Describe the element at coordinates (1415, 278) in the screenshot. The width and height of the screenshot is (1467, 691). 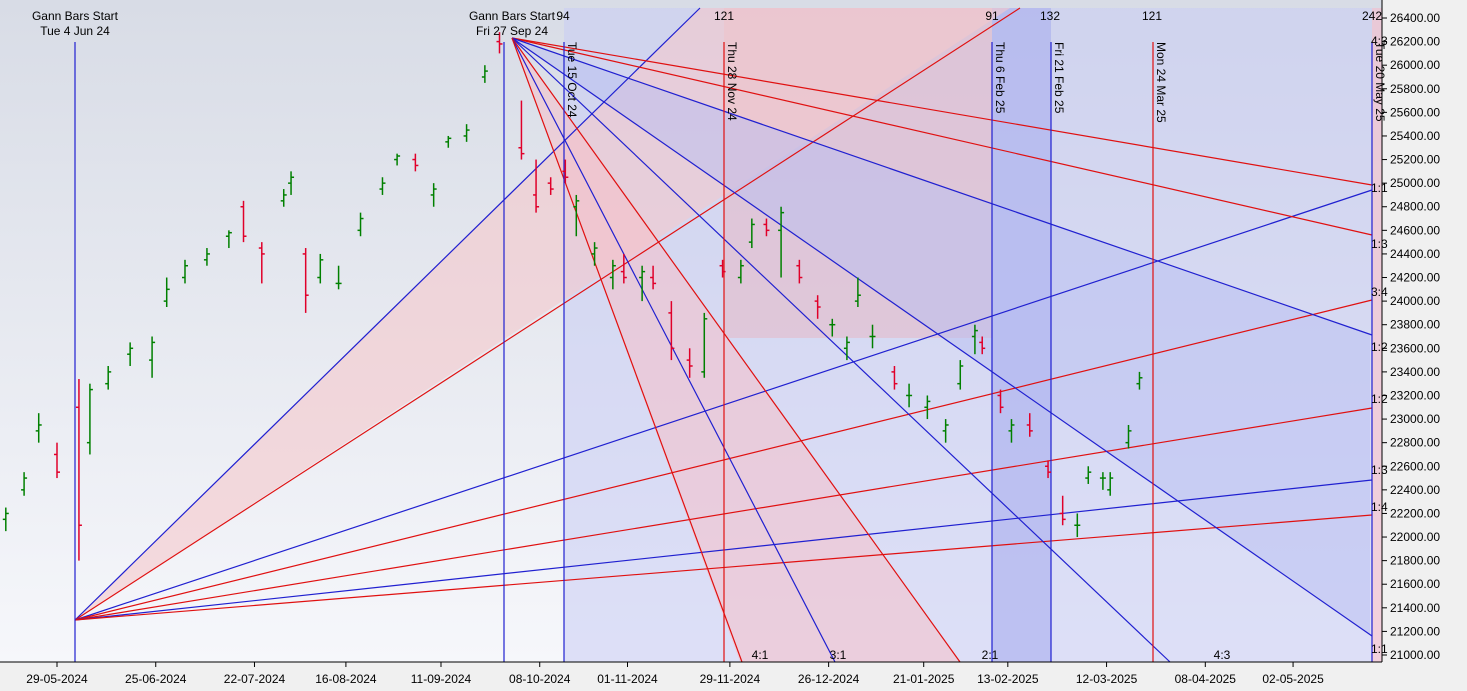
I see `y-tick-label: 24200.00` at that location.